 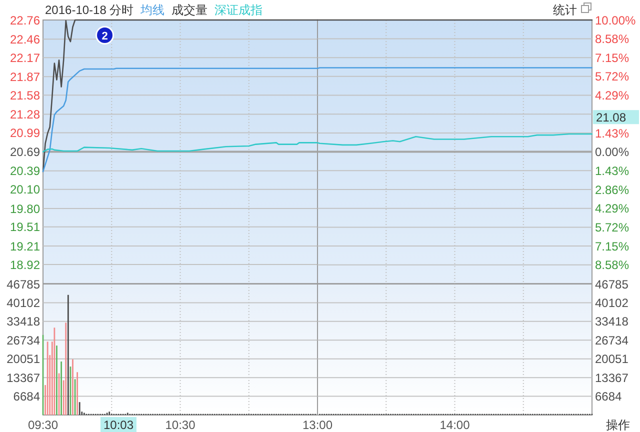 What do you see at coordinates (612, 284) in the screenshot?
I see `y2-tick-label: 46785` at bounding box center [612, 284].